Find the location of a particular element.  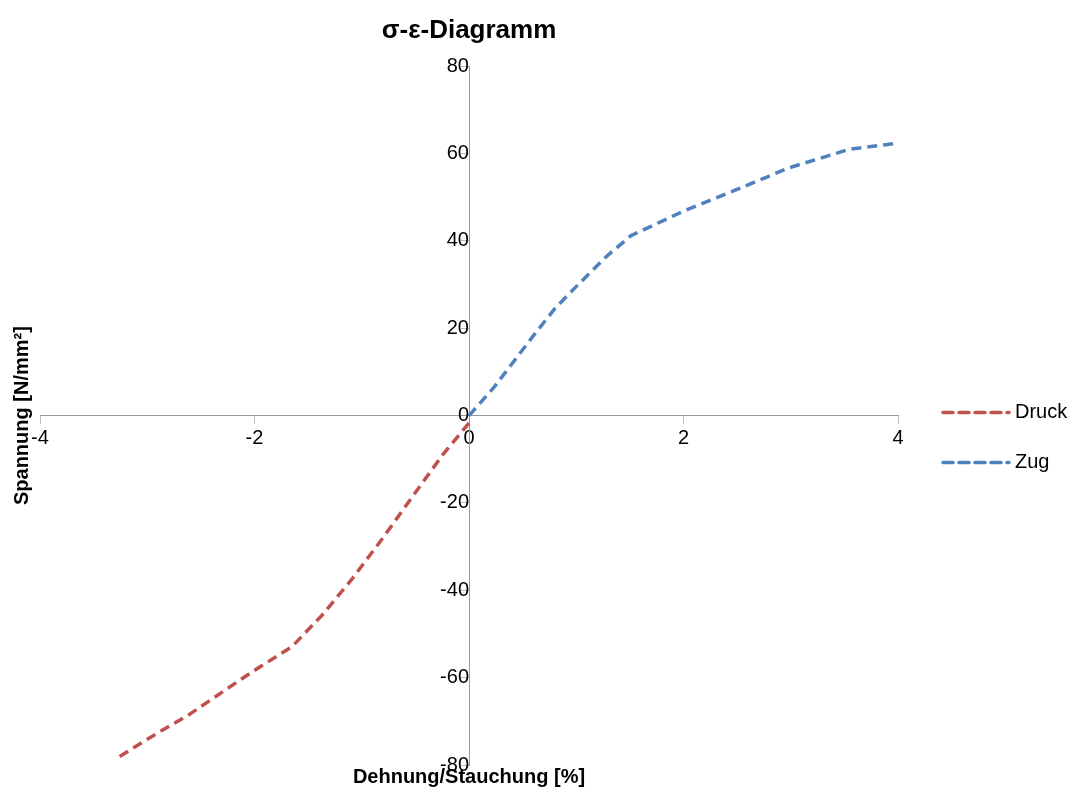

legend-label: Druck is located at coordinates (1042, 411).